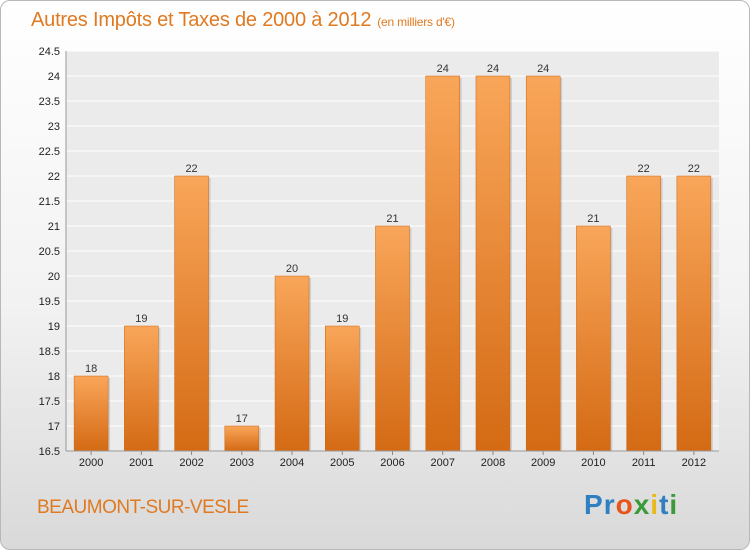 Image resolution: width=750 pixels, height=550 pixels. Describe the element at coordinates (54, 427) in the screenshot. I see `y-tick-label: 17` at that location.